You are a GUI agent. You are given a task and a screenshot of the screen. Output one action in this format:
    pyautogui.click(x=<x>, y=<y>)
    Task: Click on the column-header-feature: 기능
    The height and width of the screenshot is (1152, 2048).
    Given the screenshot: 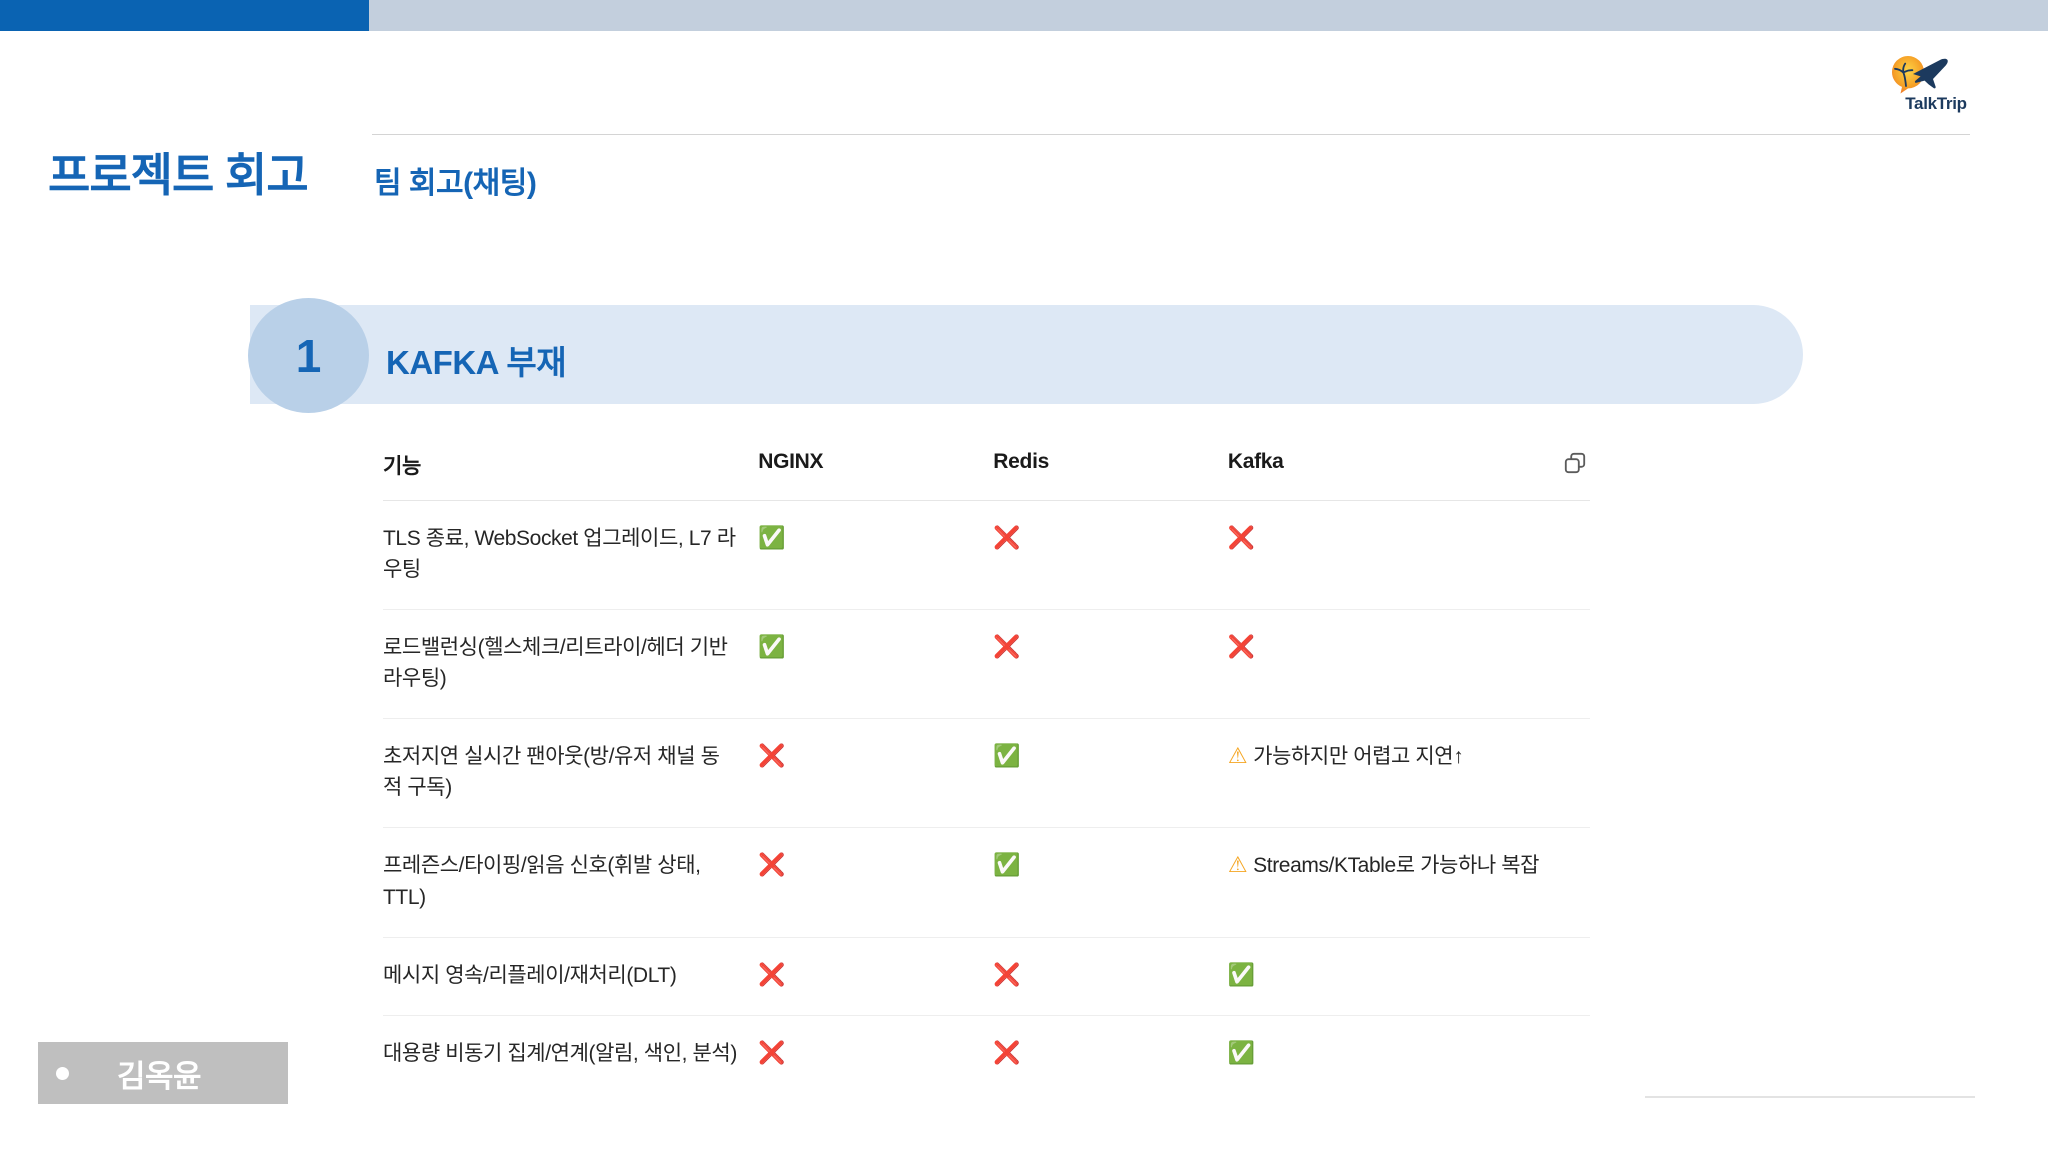 What is the action you would take?
    pyautogui.click(x=571, y=475)
    